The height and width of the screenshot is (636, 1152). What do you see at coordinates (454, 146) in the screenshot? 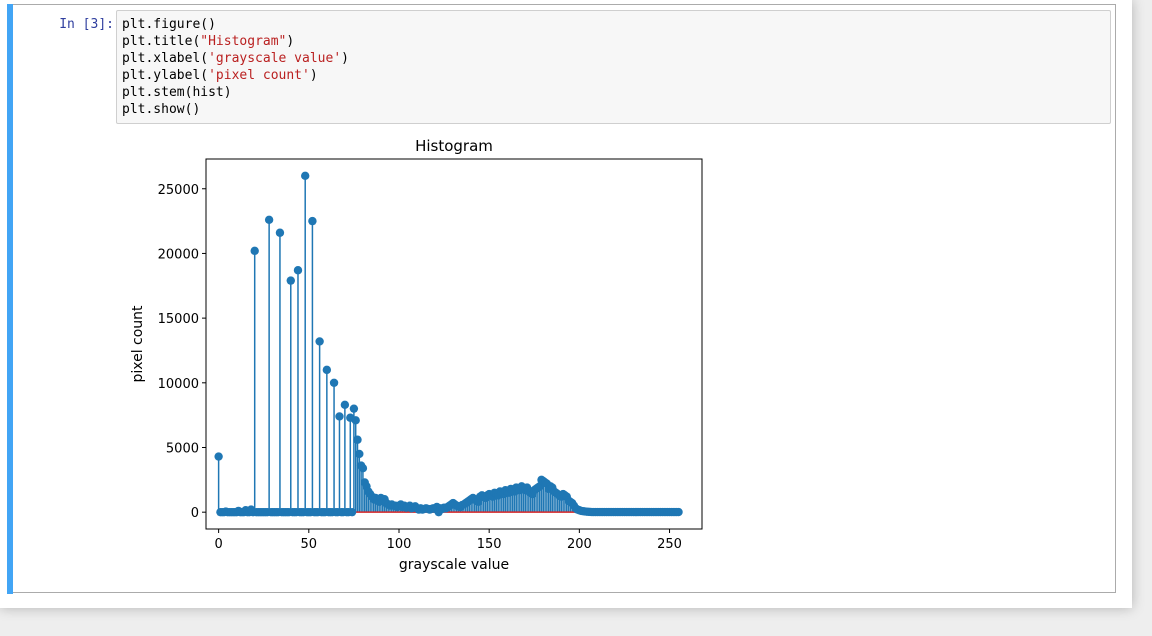
I see `chart-title: Histogram` at bounding box center [454, 146].